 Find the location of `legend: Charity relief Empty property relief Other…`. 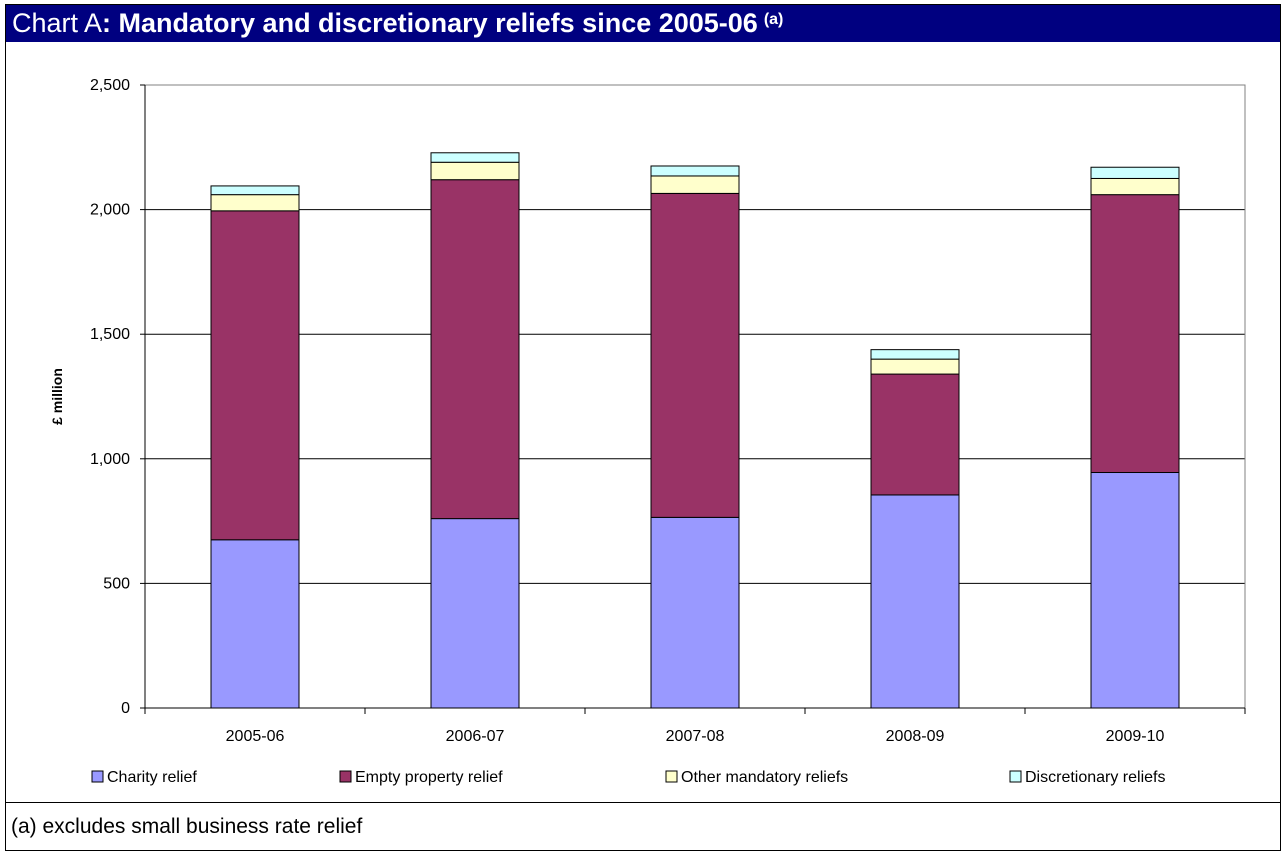

legend: Charity relief Empty property relief Other… is located at coordinates (628, 777).